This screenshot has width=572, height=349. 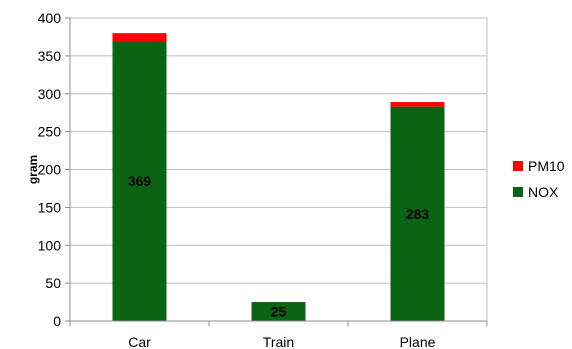 I want to click on y-tick-label: 50, so click(x=53, y=283).